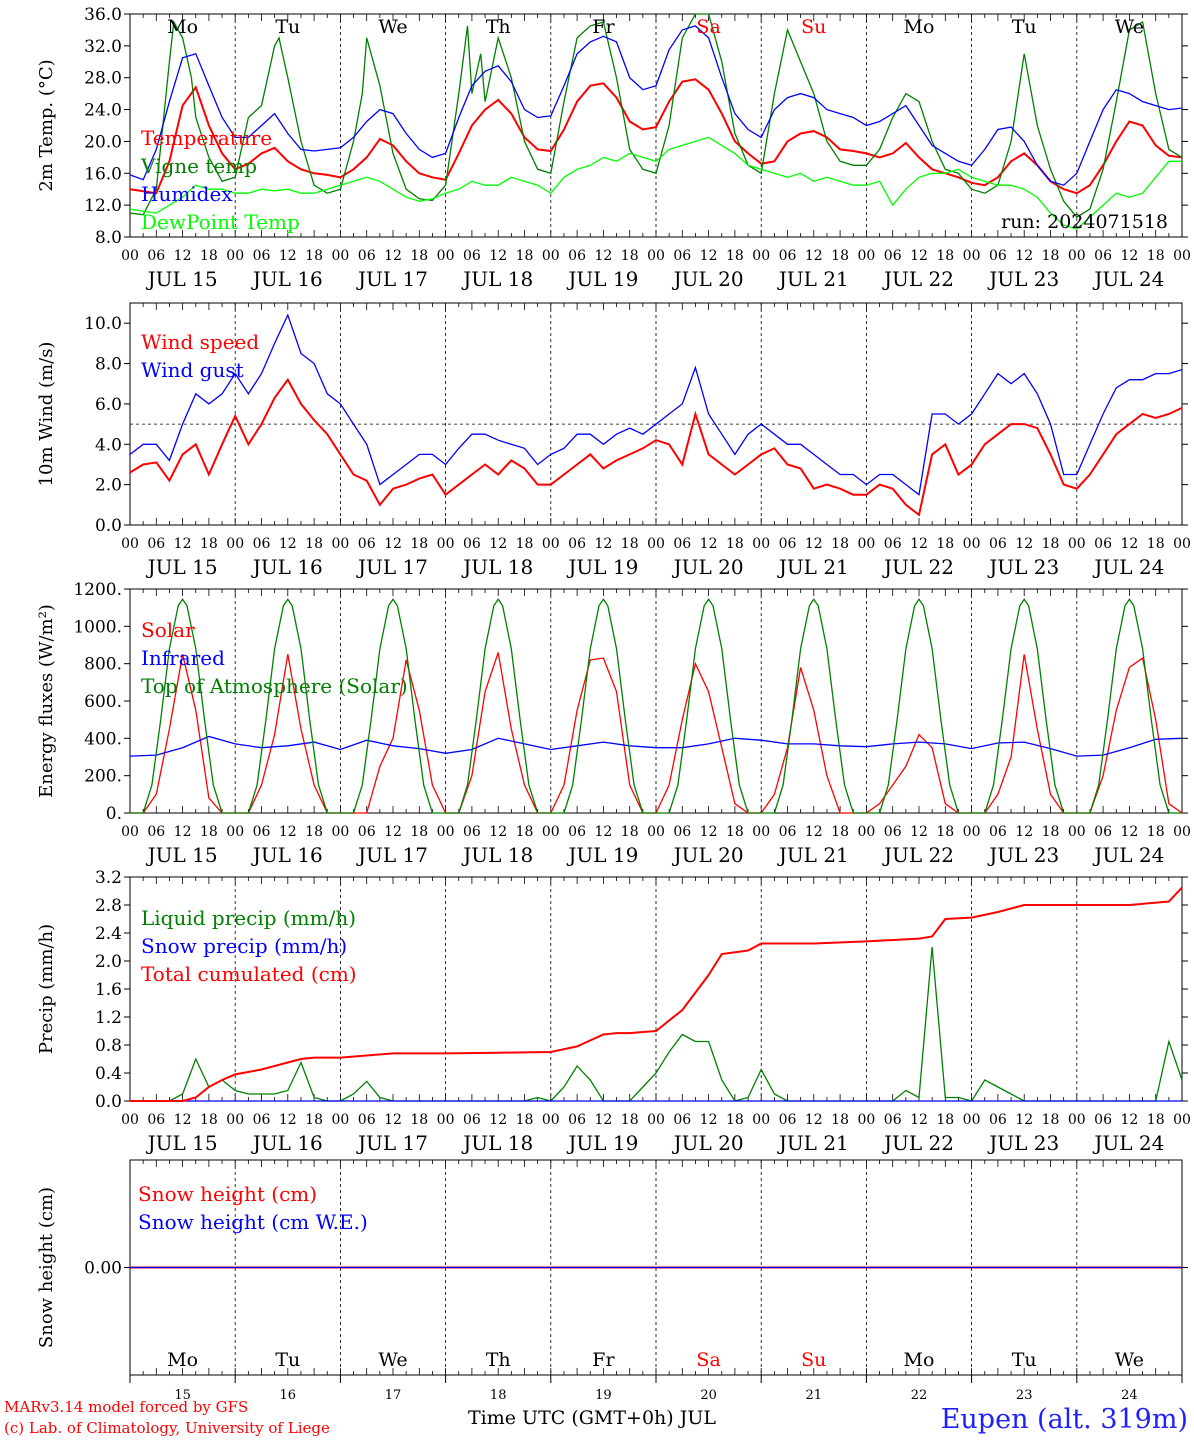  What do you see at coordinates (287, 1360) in the screenshot?
I see `weekday-label: Tu` at bounding box center [287, 1360].